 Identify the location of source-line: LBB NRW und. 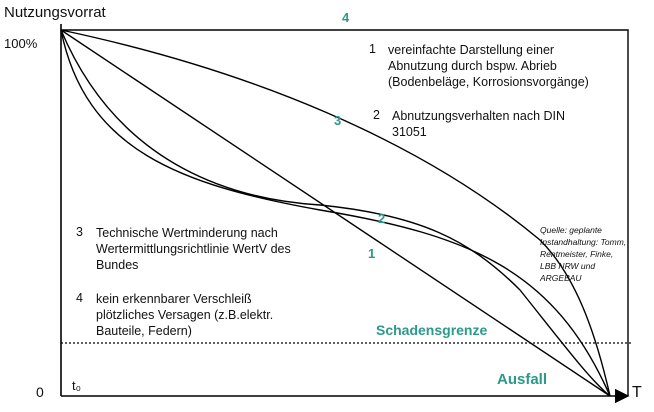
(568, 266).